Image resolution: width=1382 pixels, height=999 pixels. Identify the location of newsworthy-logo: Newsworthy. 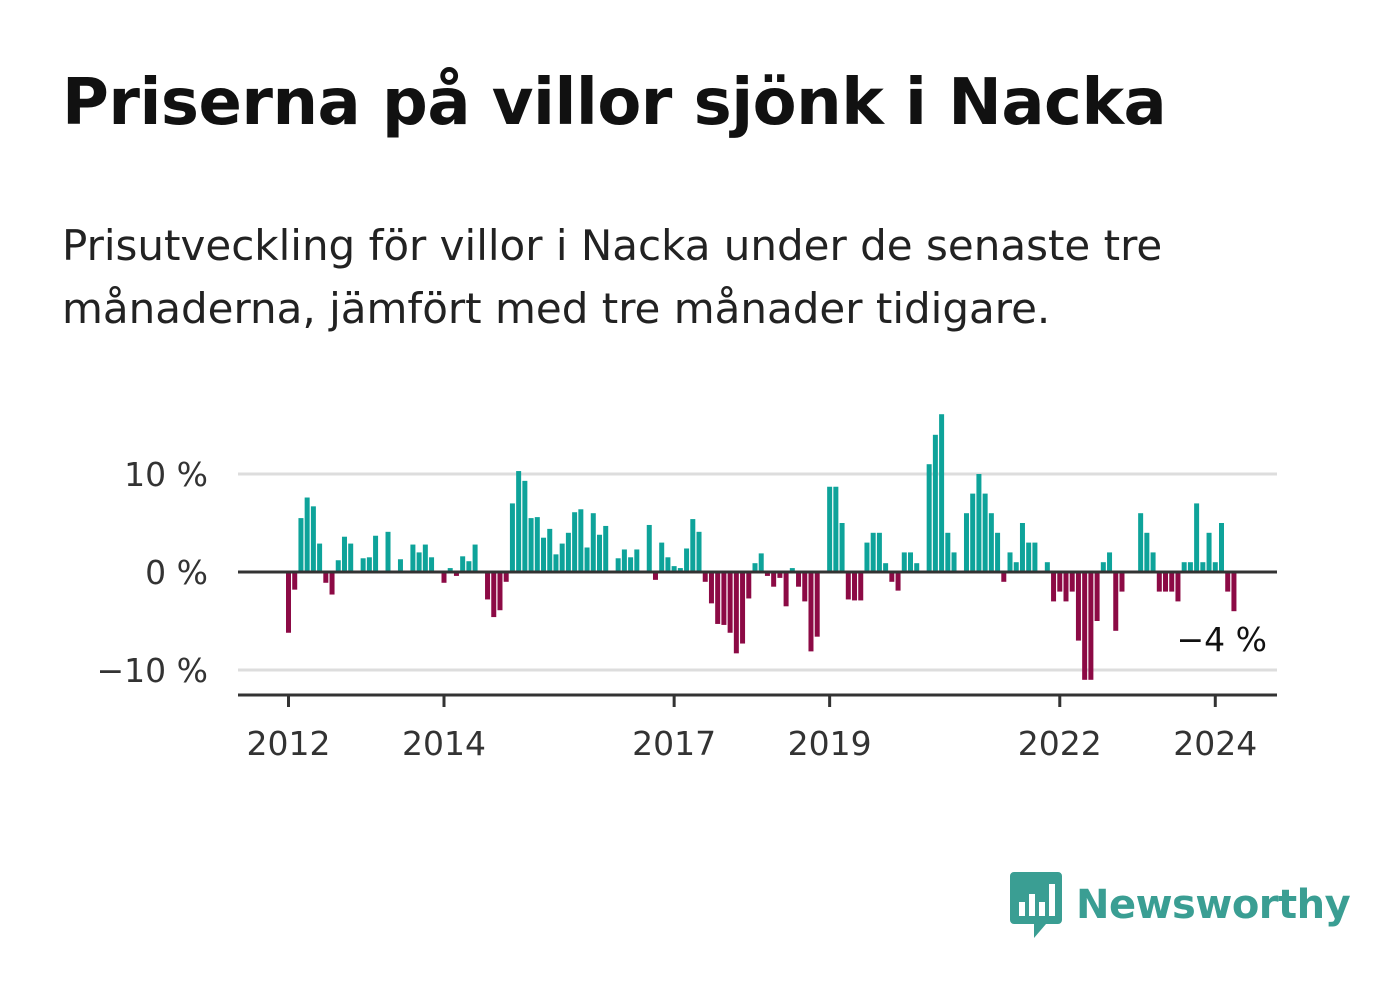
(1180, 905).